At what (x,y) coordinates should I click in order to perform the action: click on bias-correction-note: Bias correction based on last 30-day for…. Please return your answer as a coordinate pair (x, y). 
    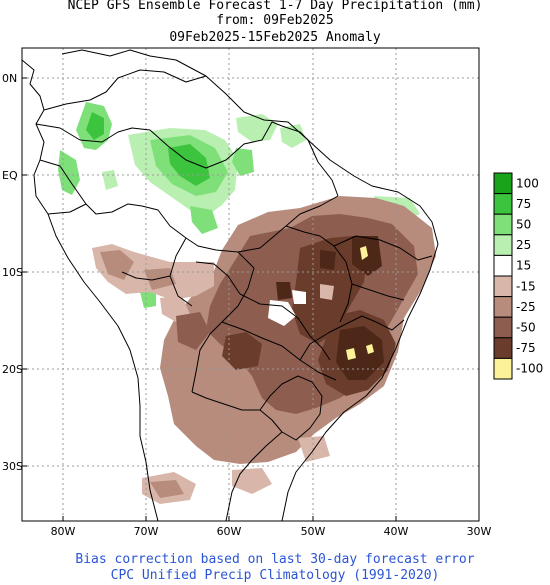
    Looking at the image, I should click on (275, 559).